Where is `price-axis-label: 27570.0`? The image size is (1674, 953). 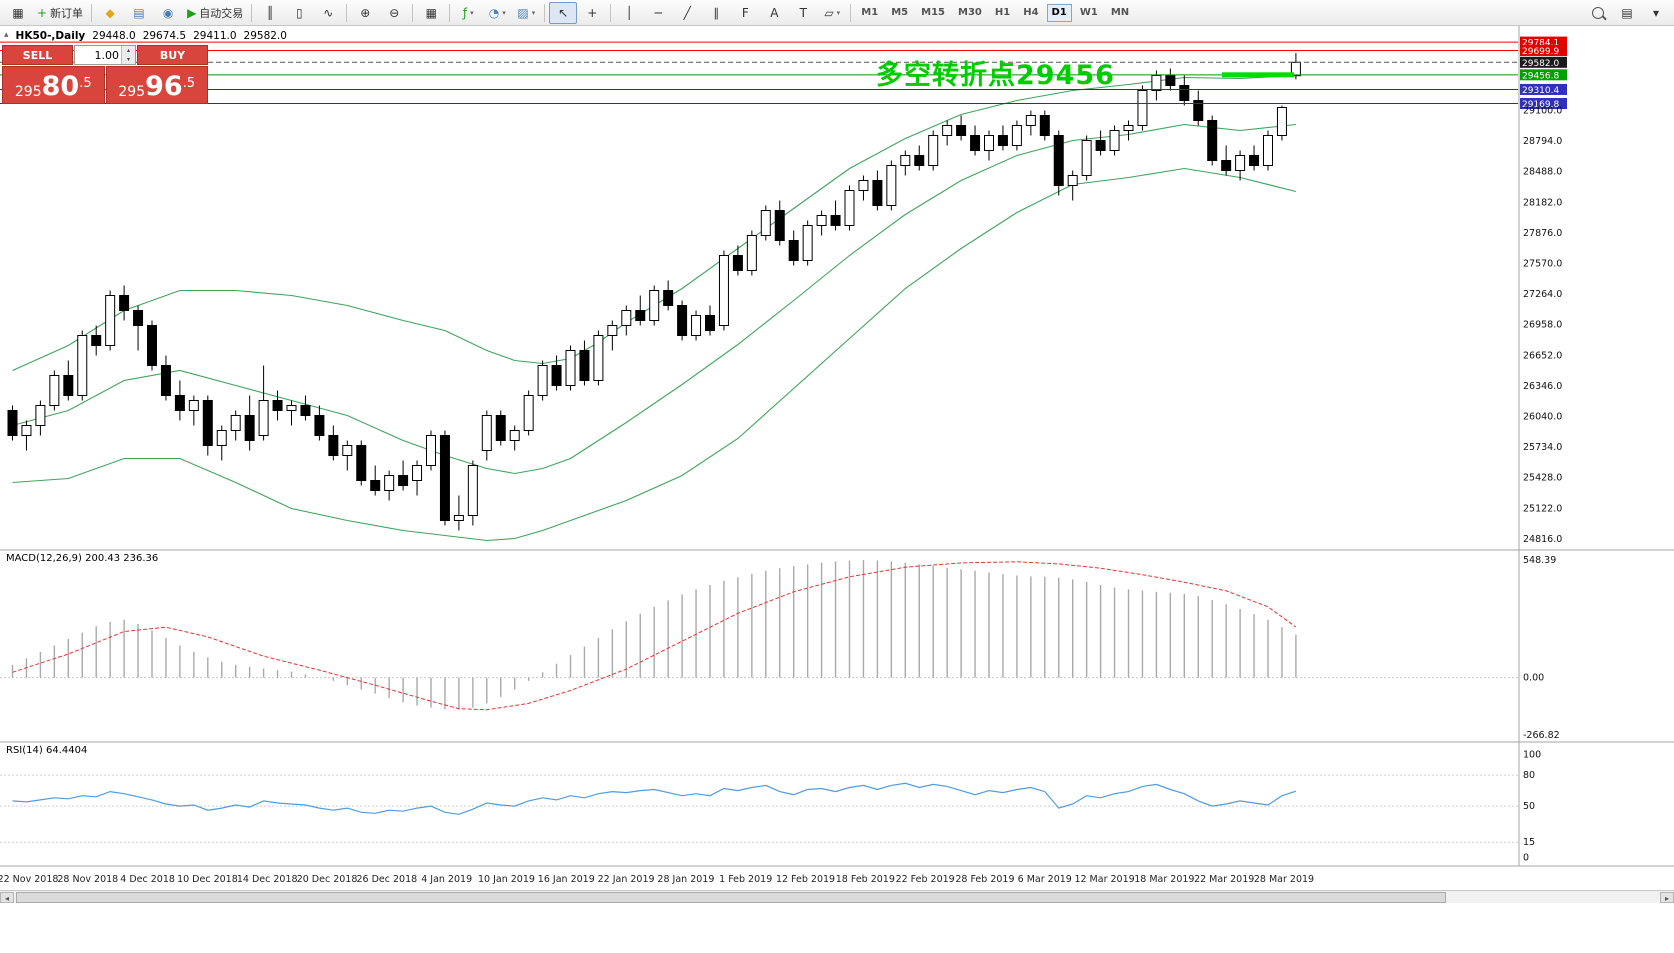 price-axis-label: 27570.0 is located at coordinates (1542, 264).